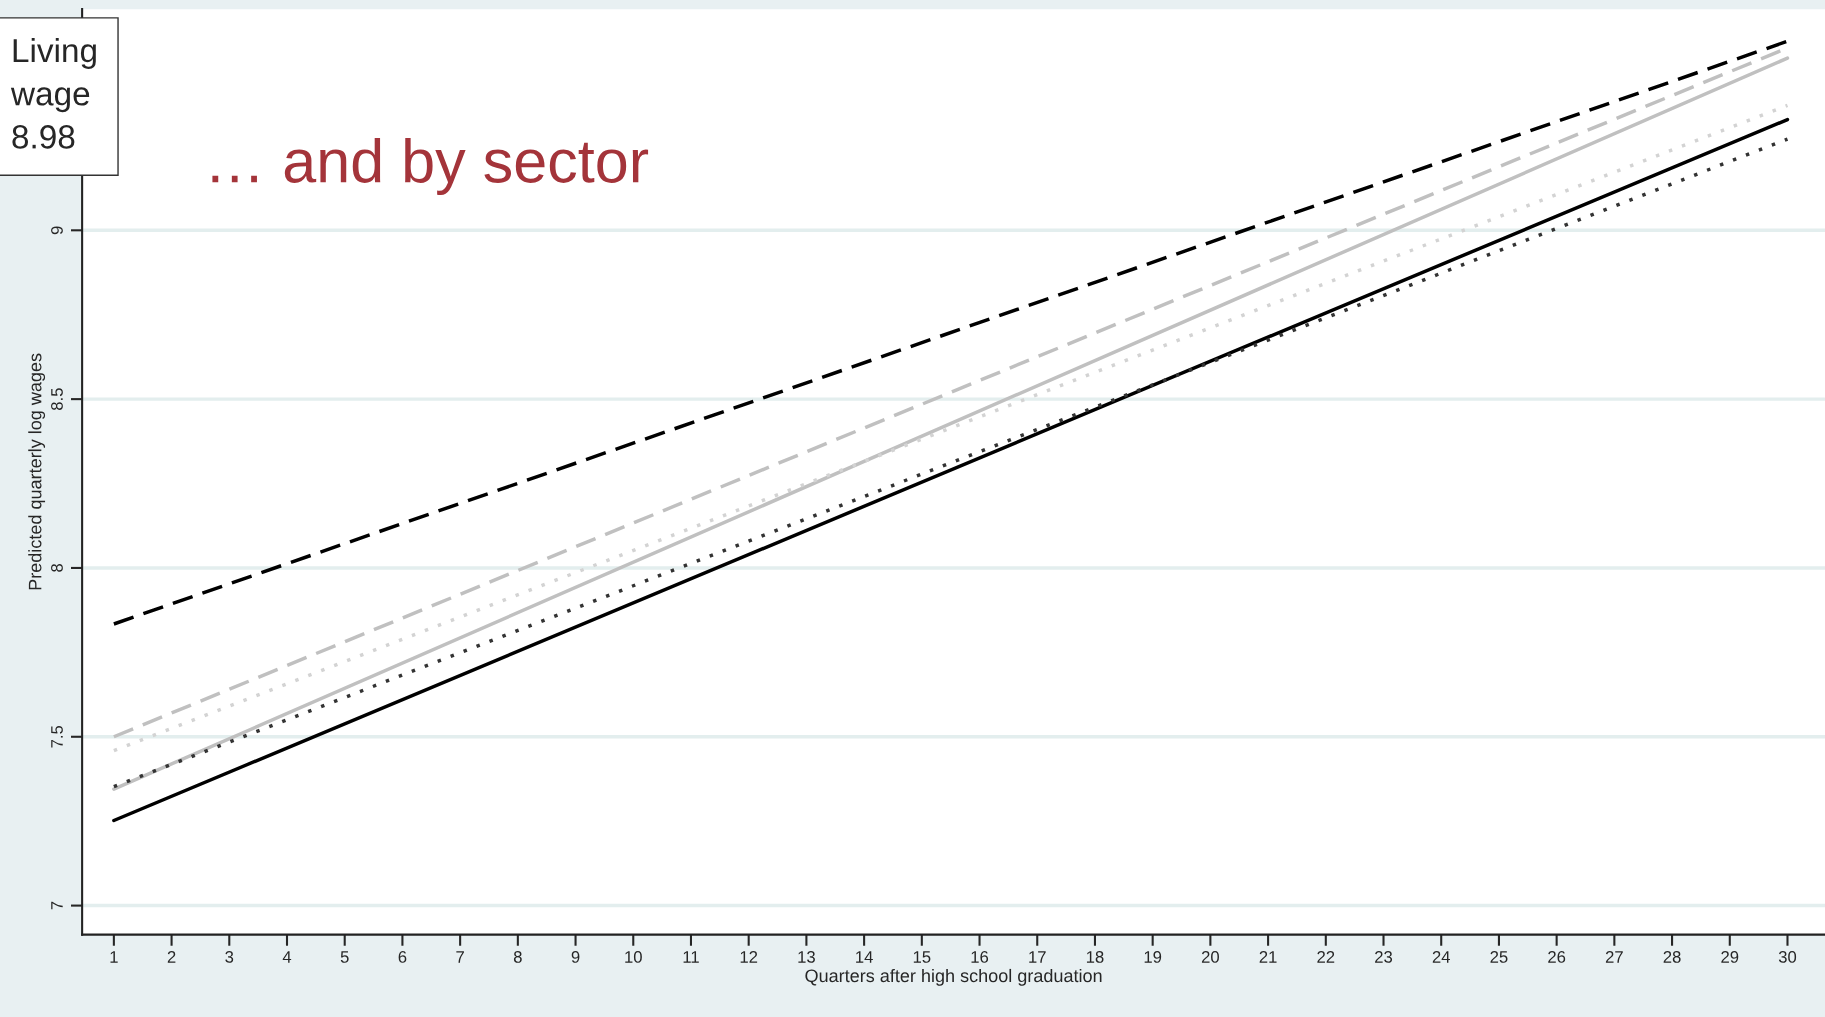 The height and width of the screenshot is (1017, 1825). Describe the element at coordinates (1787, 957) in the screenshot. I see `x-tick-label: 30` at that location.